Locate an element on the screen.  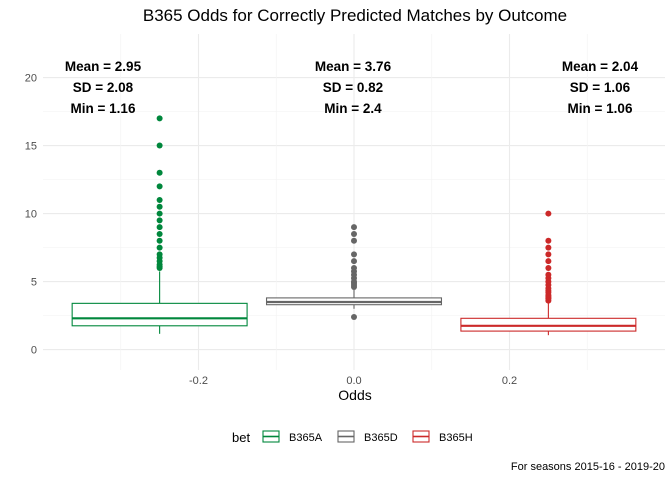
box-b365d is located at coordinates (354, 272).